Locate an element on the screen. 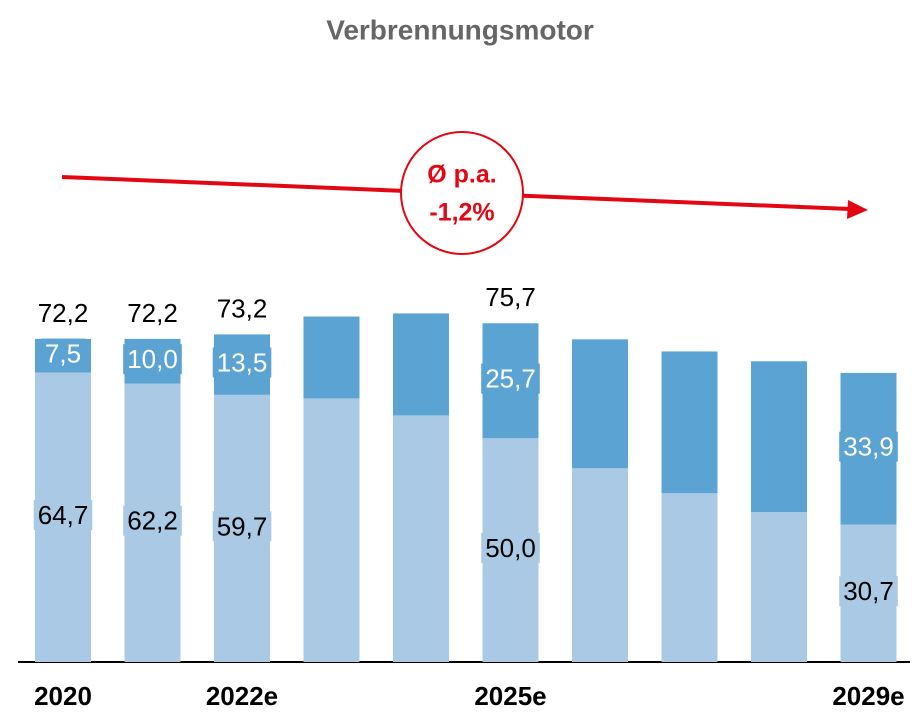  chart-title: Verbrennungsmotor is located at coordinates (460, 29).